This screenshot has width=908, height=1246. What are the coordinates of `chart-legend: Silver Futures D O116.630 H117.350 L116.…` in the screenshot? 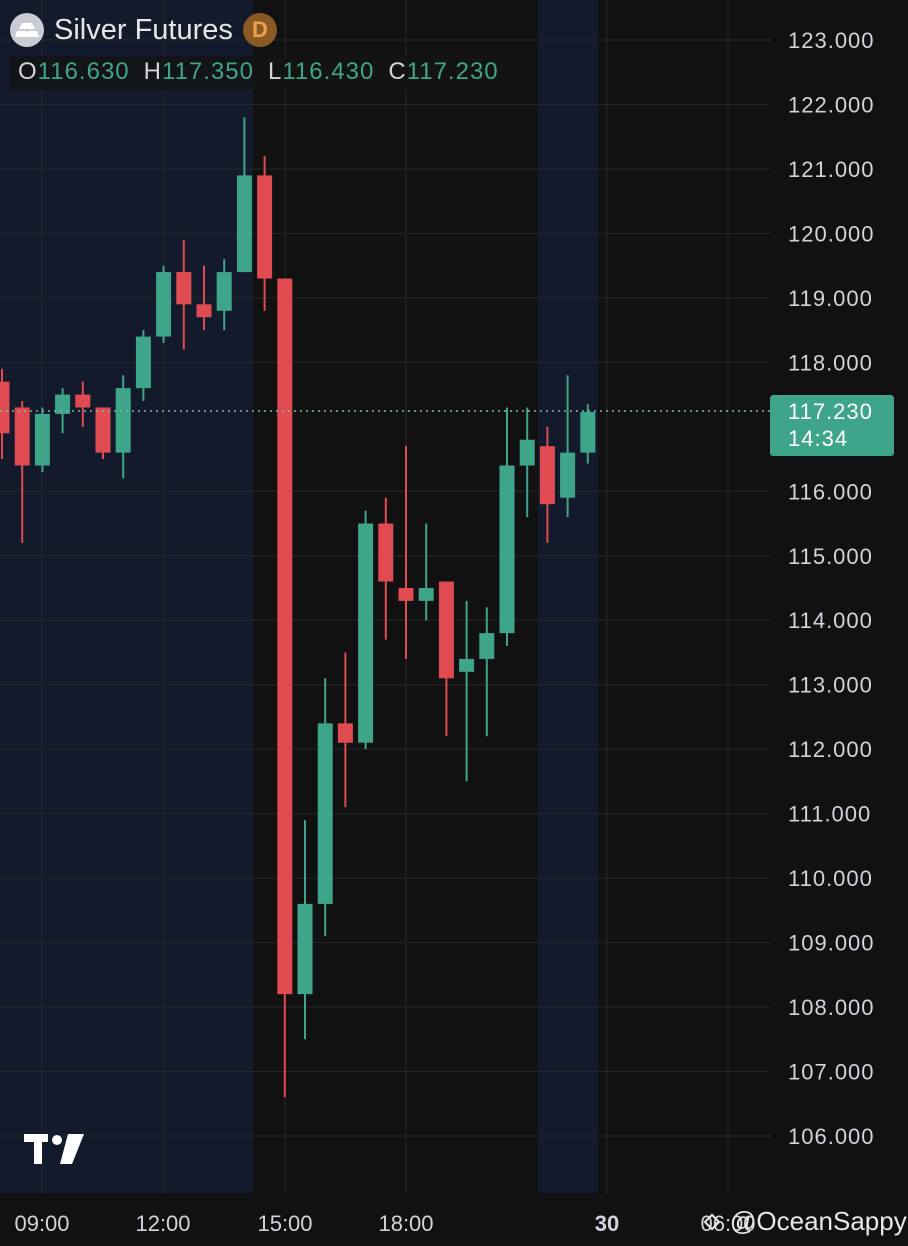 It's located at (258, 49).